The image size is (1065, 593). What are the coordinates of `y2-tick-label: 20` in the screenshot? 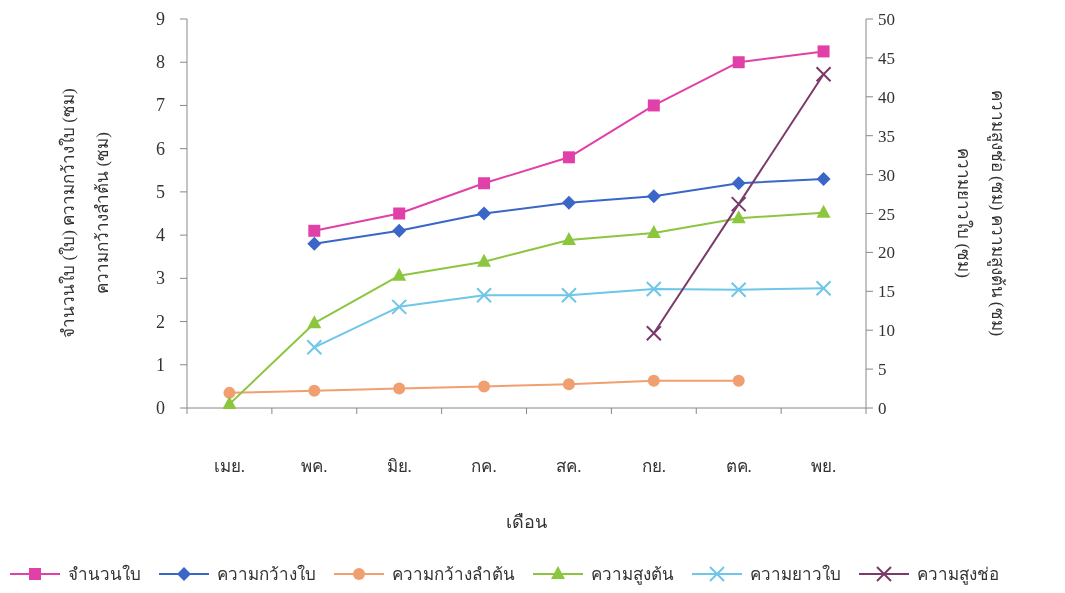 It's located at (886, 253).